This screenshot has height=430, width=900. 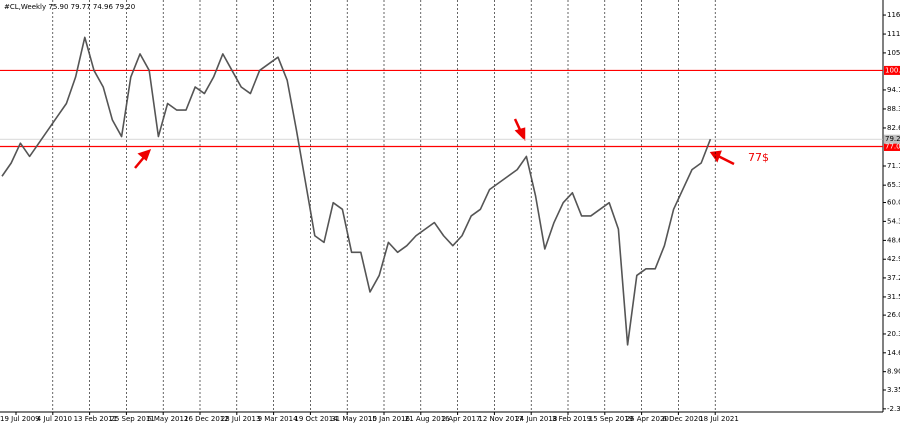 I want to click on y-tick-label: 105.30, so click(x=893, y=53).